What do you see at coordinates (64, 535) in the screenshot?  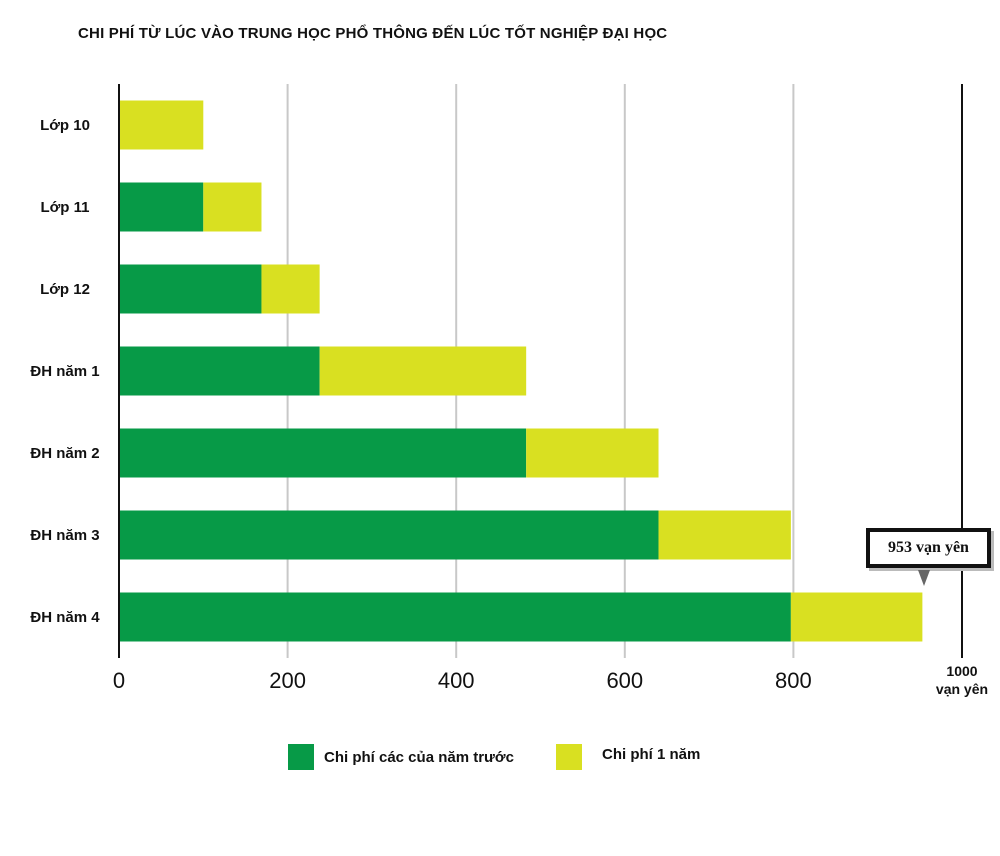 I see `category-label-5: ĐH năm 3` at bounding box center [64, 535].